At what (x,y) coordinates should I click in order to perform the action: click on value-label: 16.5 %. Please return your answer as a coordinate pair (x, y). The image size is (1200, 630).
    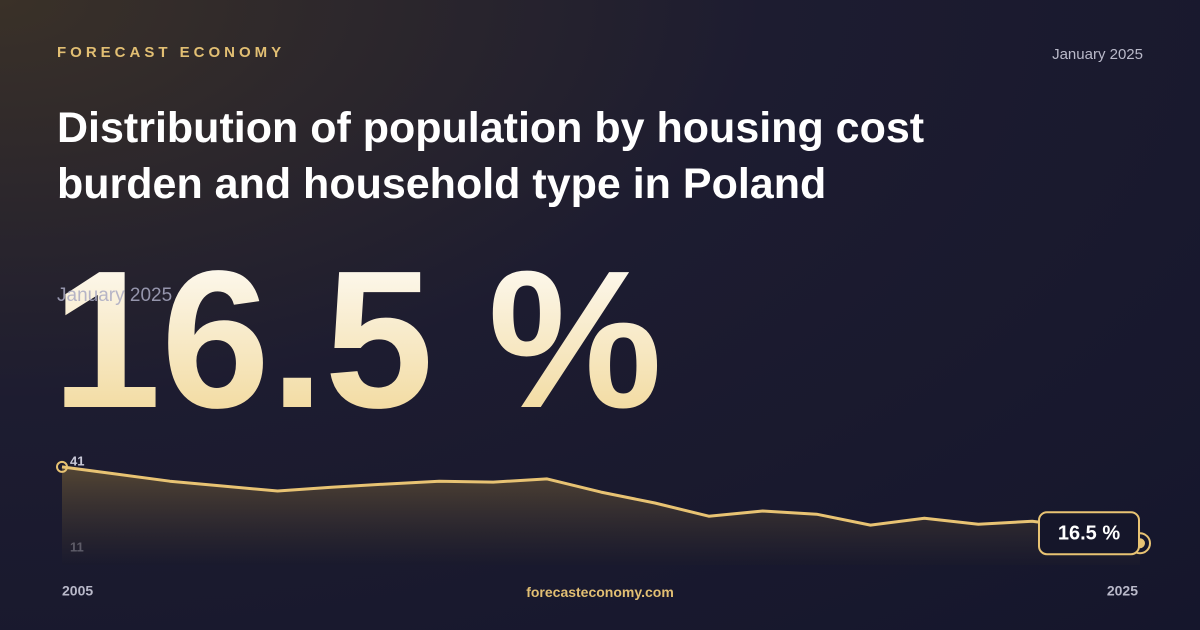
    Looking at the image, I should click on (1089, 534).